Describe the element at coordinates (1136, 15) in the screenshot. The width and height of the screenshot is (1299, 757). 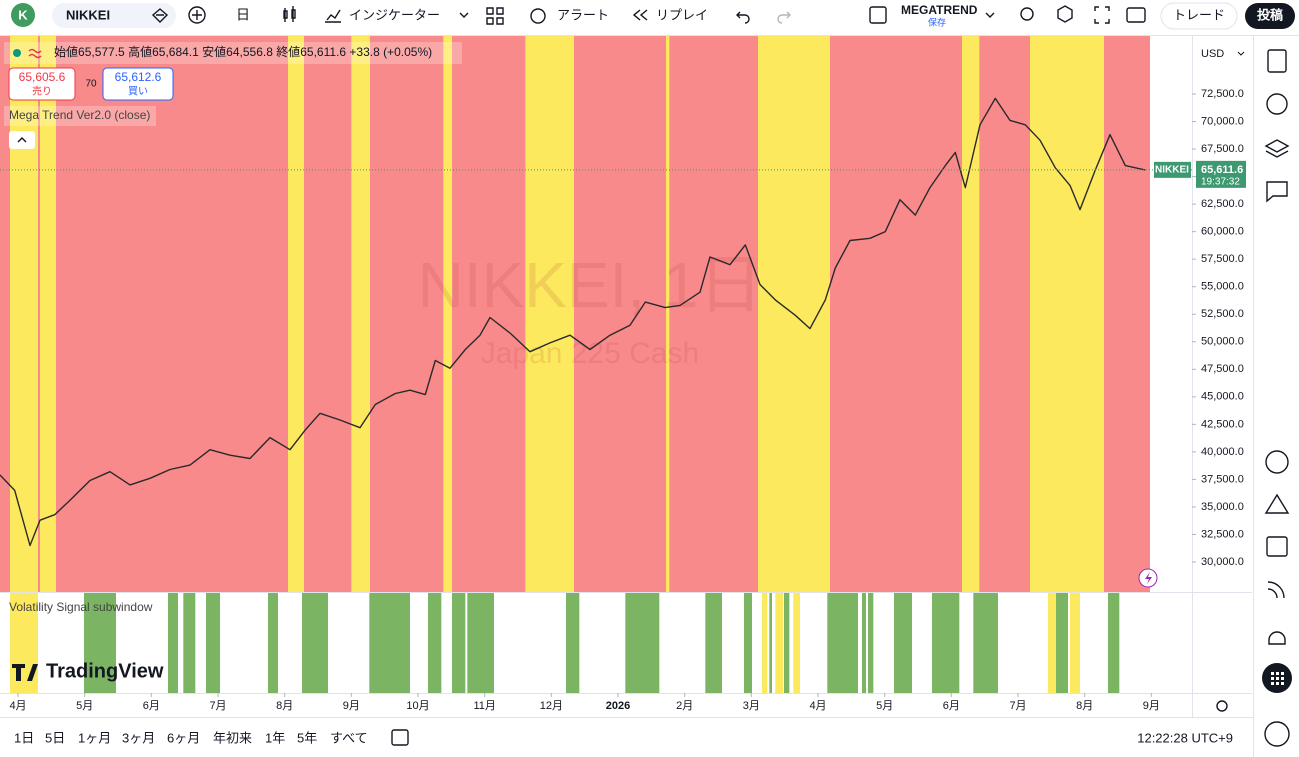
I see `snapshot-icon` at that location.